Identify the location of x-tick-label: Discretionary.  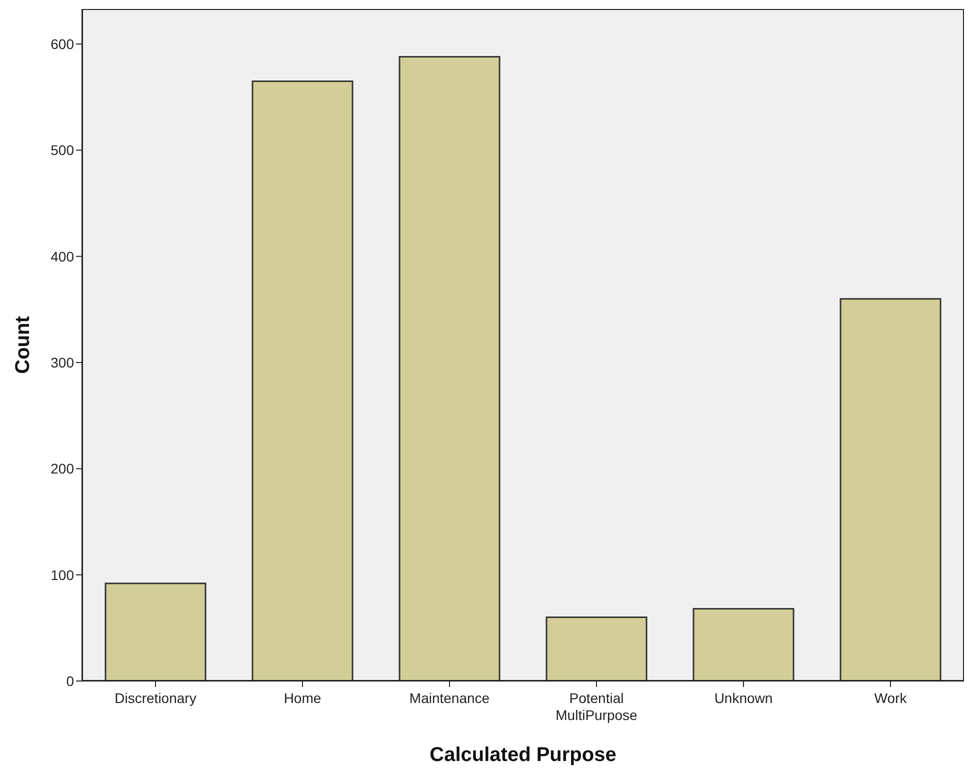
(155, 698).